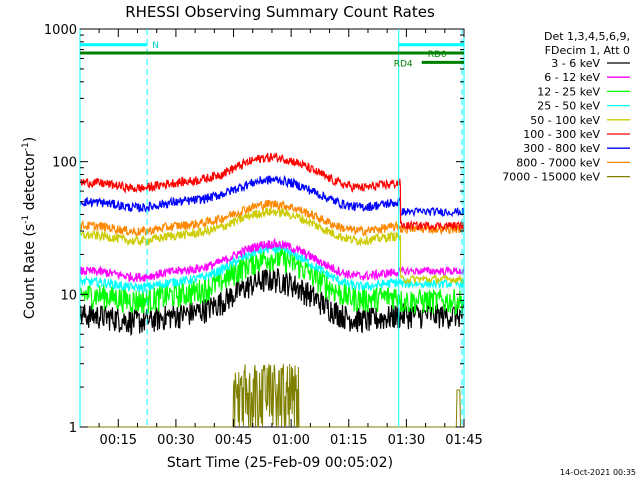 The image size is (640, 480). What do you see at coordinates (406, 440) in the screenshot?
I see `x-tick-label-5: 01:30` at bounding box center [406, 440].